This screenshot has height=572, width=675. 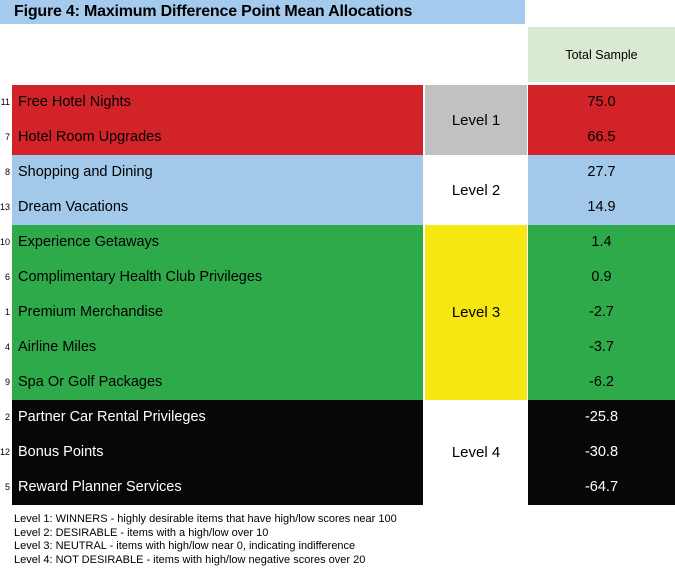 I want to click on row-item-label: Free Hotel Nights, so click(x=217, y=102).